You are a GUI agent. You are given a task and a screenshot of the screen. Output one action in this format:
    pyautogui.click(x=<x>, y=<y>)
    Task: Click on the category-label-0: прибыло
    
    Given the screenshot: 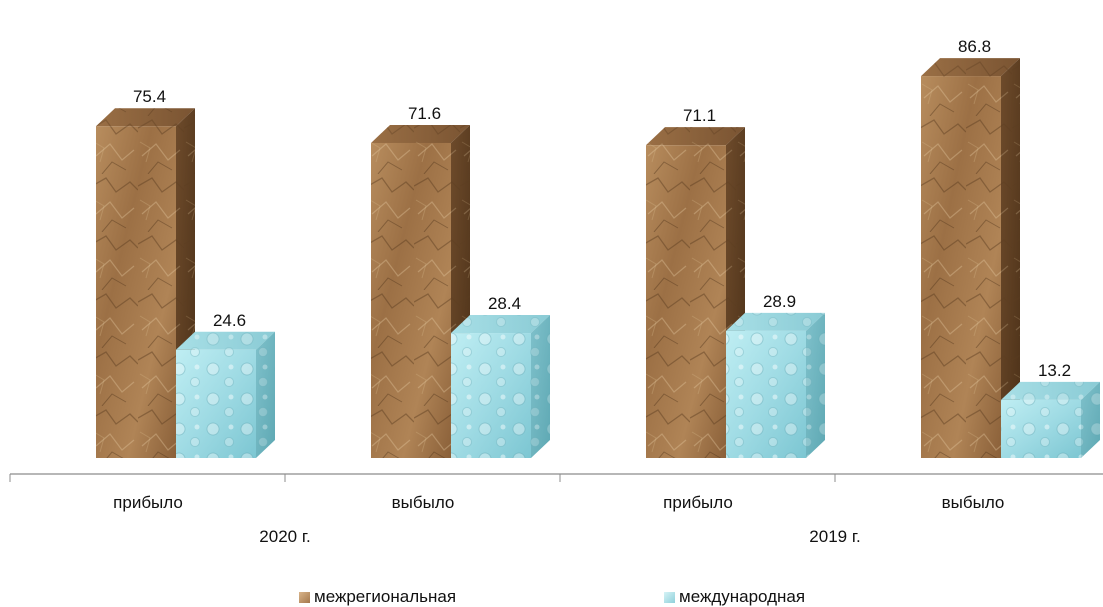 What is the action you would take?
    pyautogui.click(x=148, y=502)
    